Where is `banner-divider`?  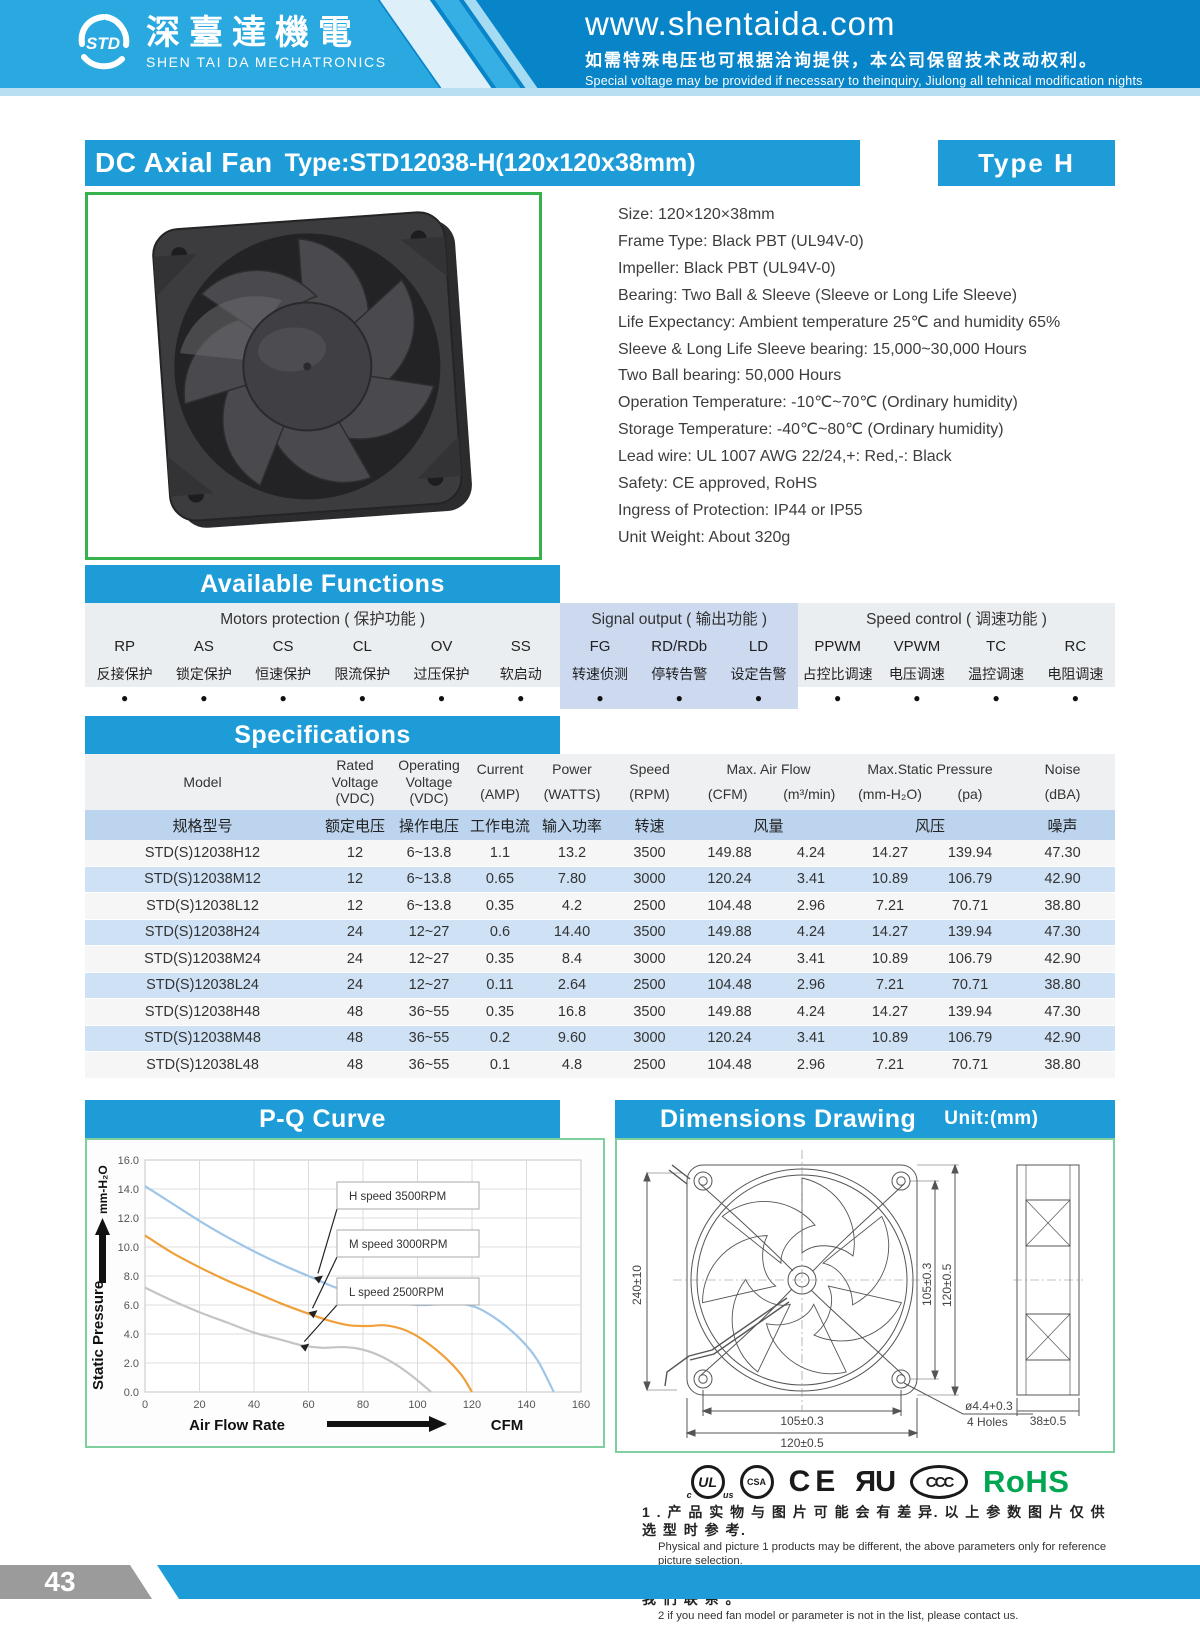
banner-divider is located at coordinates (600, 92).